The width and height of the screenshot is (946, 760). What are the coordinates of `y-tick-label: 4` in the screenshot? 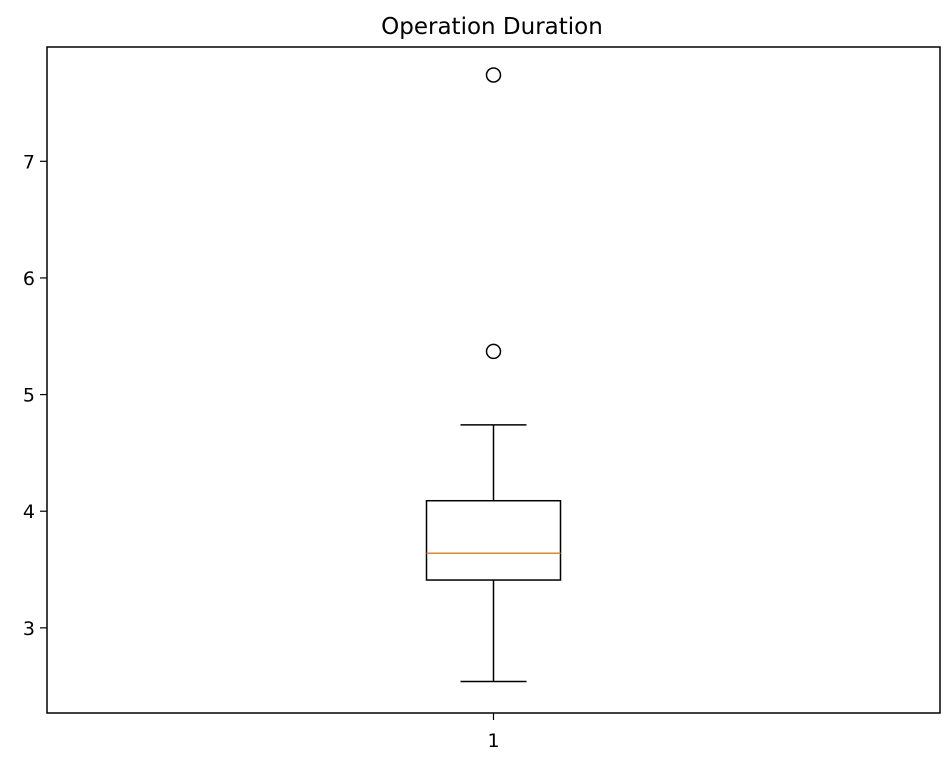 It's located at (29, 512).